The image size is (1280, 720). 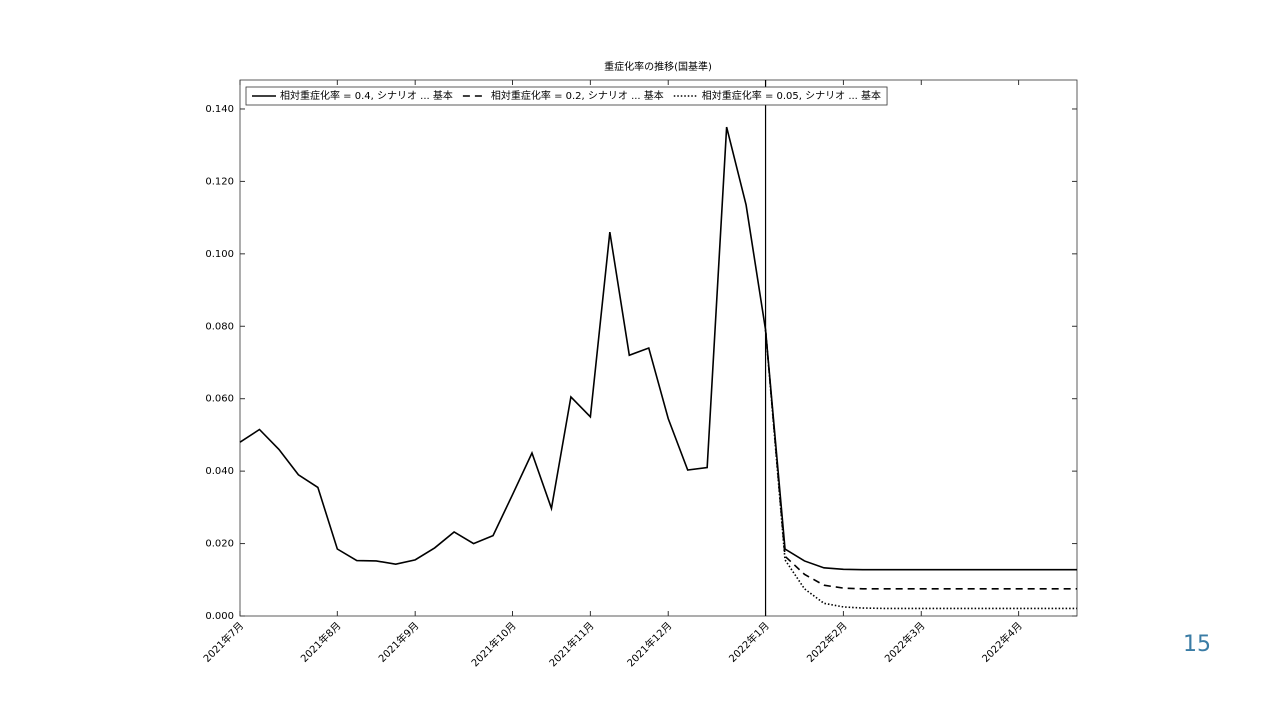 What do you see at coordinates (577, 95) in the screenshot?
I see `legend-label: 相対重症化率 = 0.2, シナリオ ... 基本` at bounding box center [577, 95].